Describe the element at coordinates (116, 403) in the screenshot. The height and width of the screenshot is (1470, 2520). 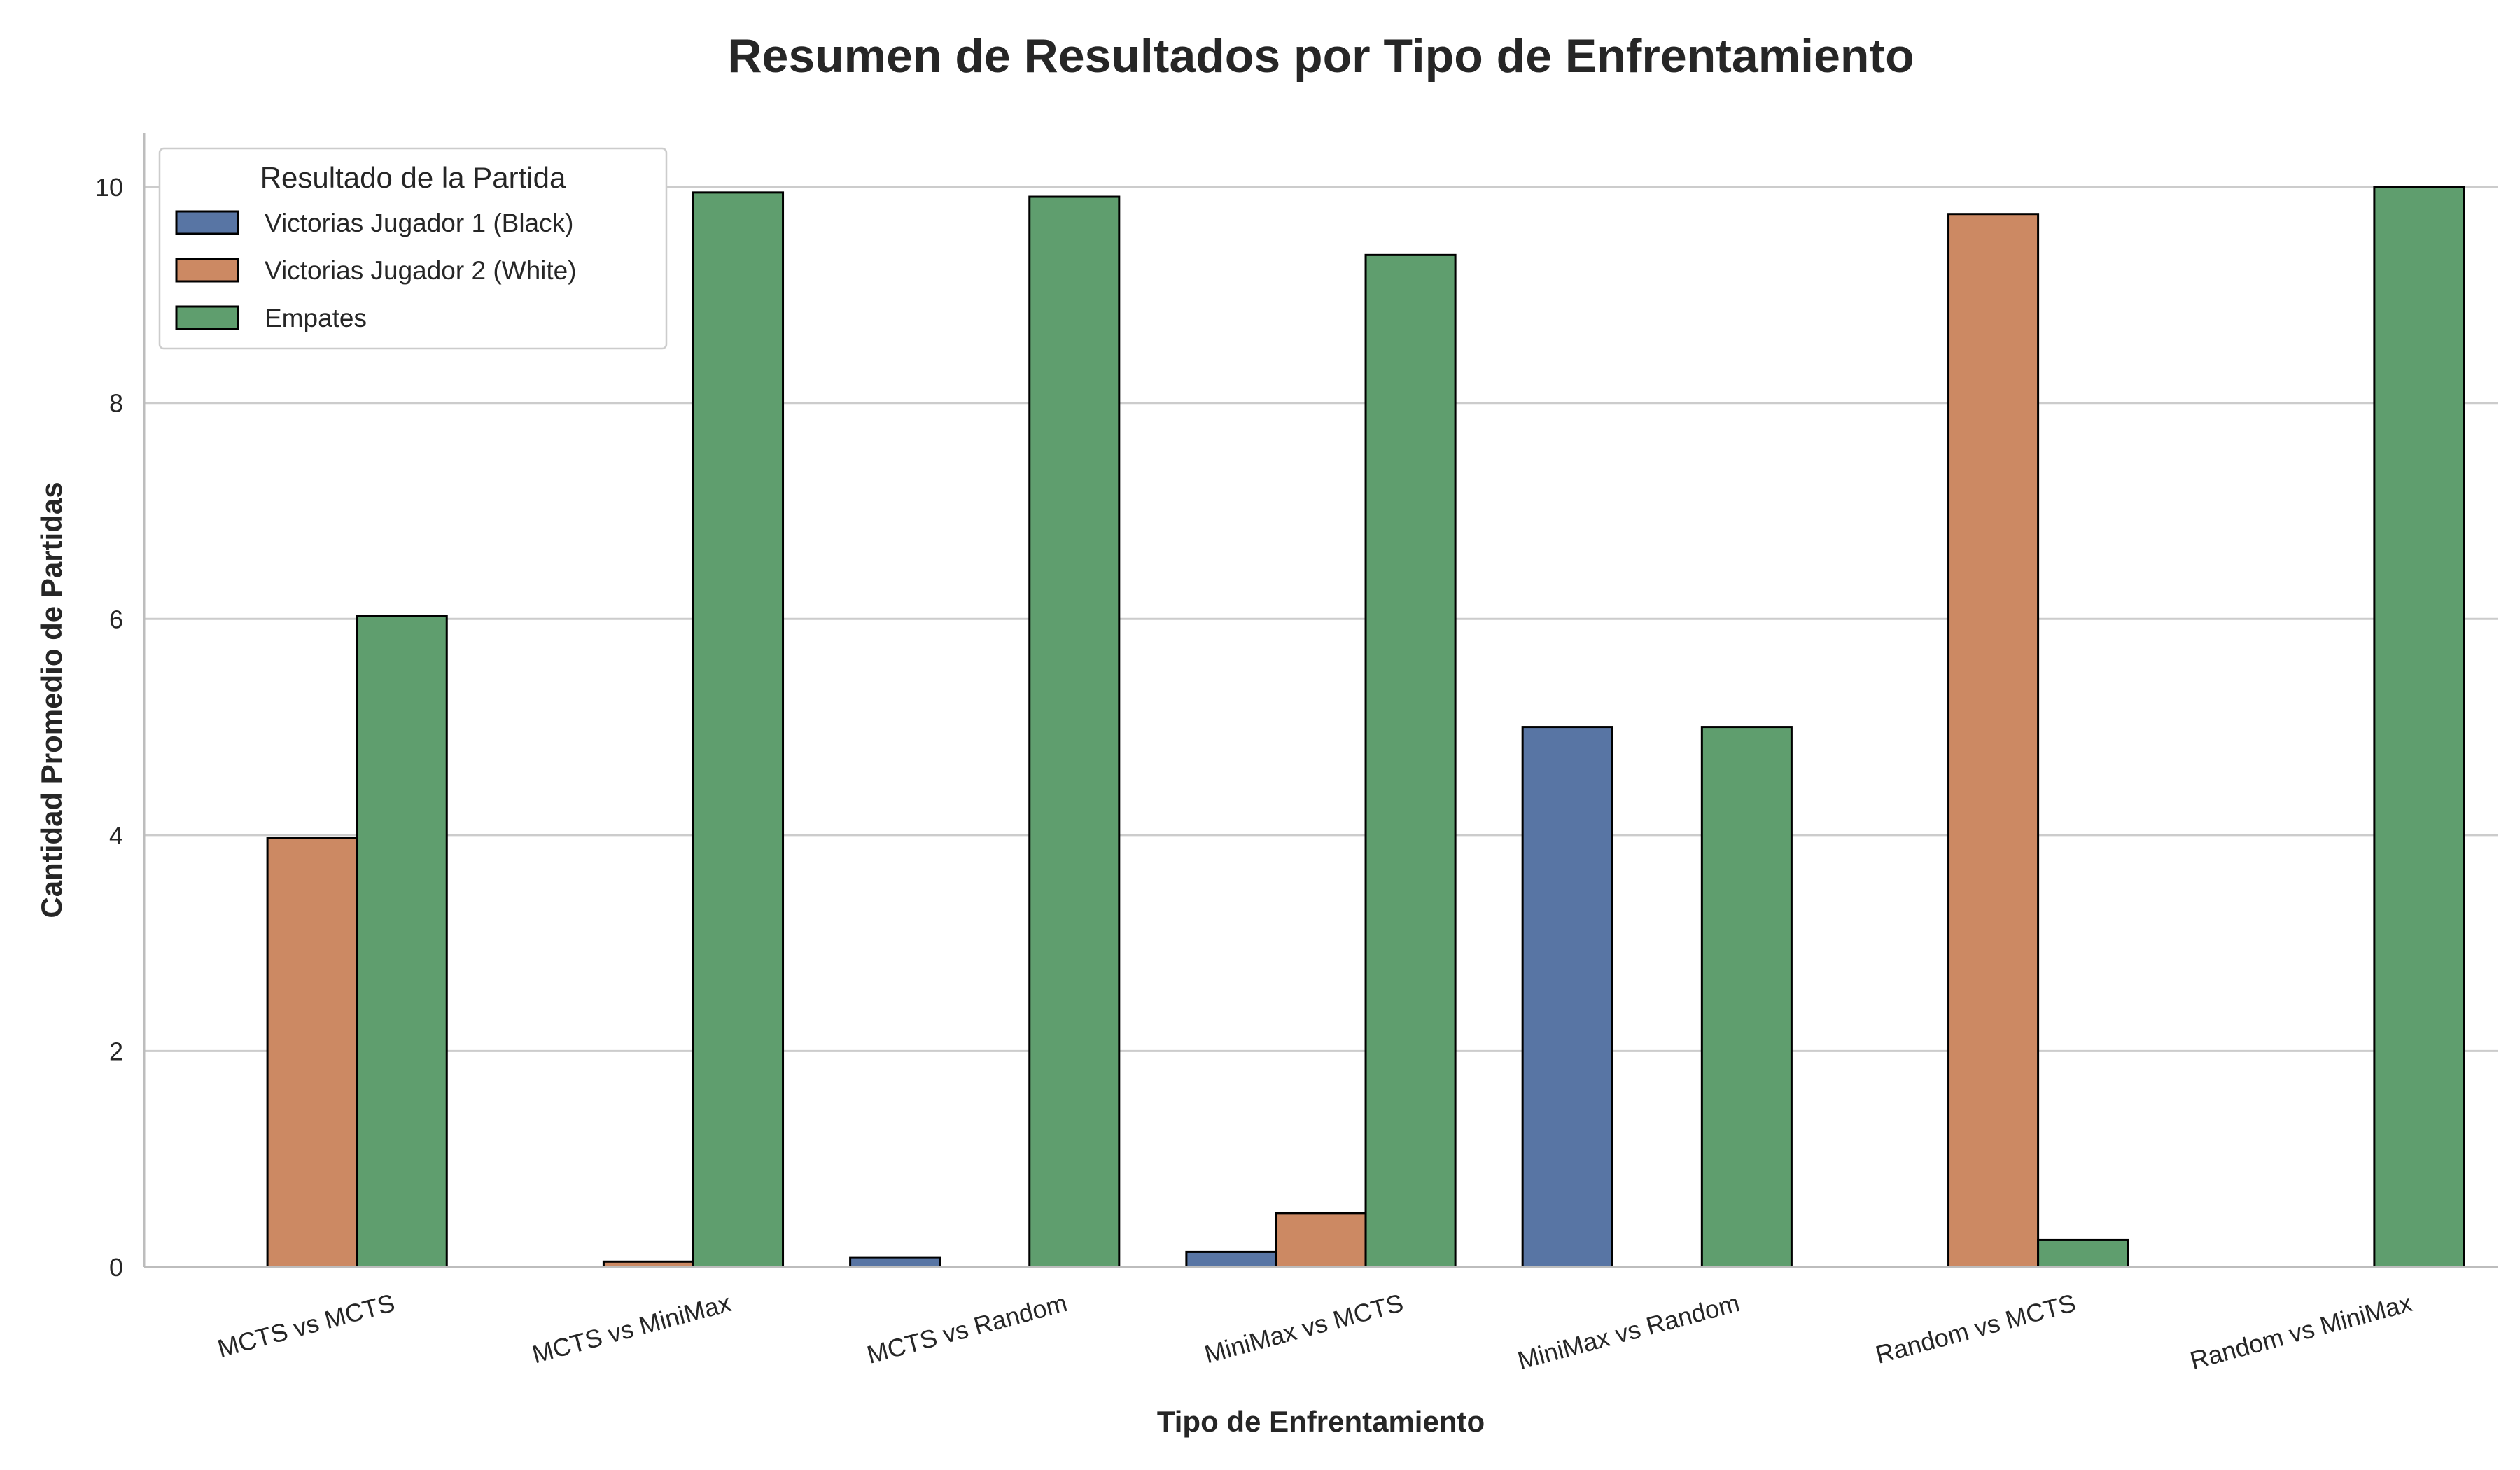
I see `y-tick-label: 8` at that location.